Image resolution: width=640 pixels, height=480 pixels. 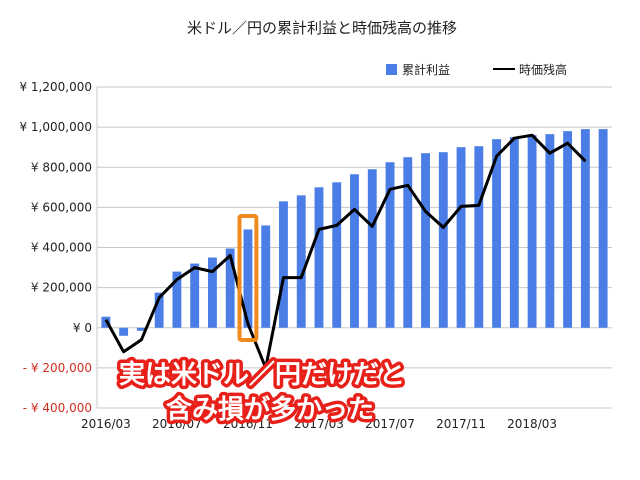 What do you see at coordinates (391, 69) in the screenshot?
I see `legend-bar-swatch` at bounding box center [391, 69].